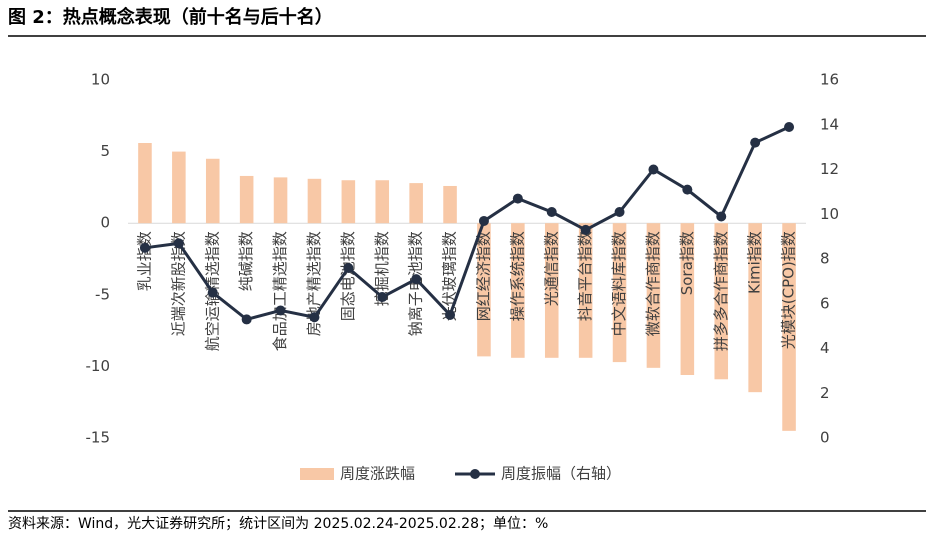 The image size is (934, 541). Describe the element at coordinates (789, 290) in the screenshot. I see `x-tick-label: 光模块(CPO)指数` at that location.